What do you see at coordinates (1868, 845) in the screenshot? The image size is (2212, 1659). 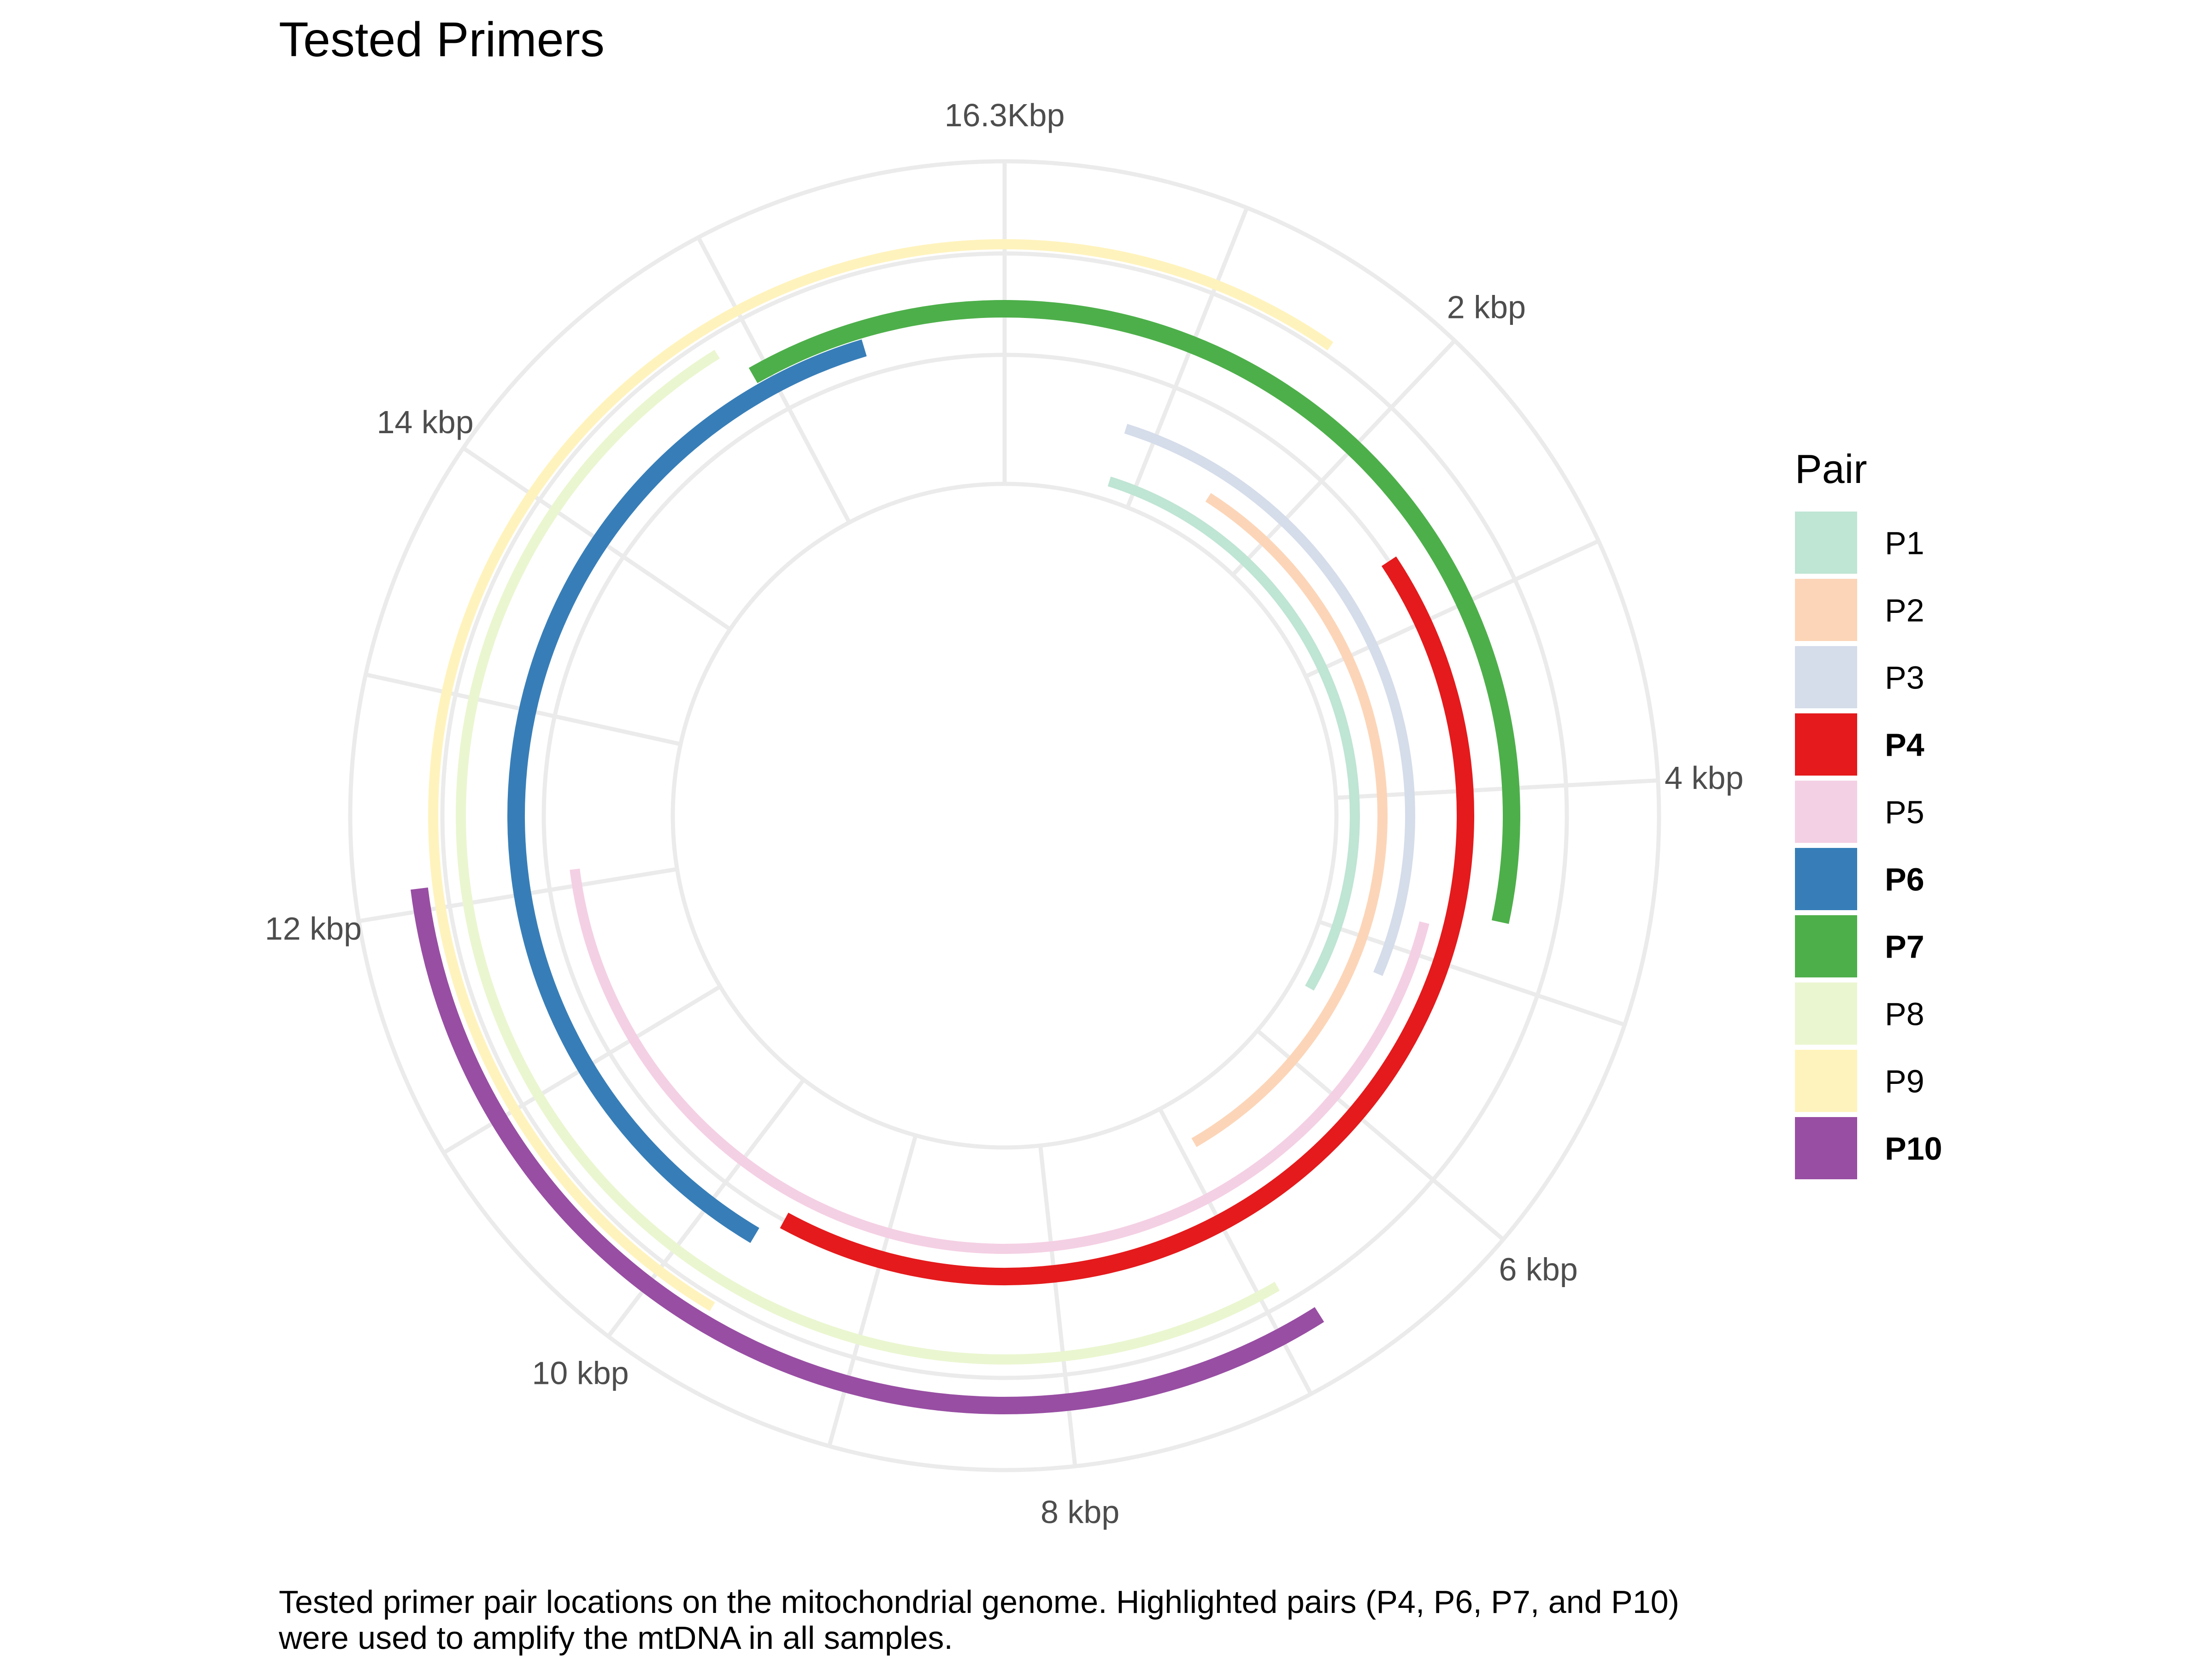 I see `legend-items: P1 P2 P3 P4 P5 P6 P7 P8 P9 P10` at bounding box center [1868, 845].